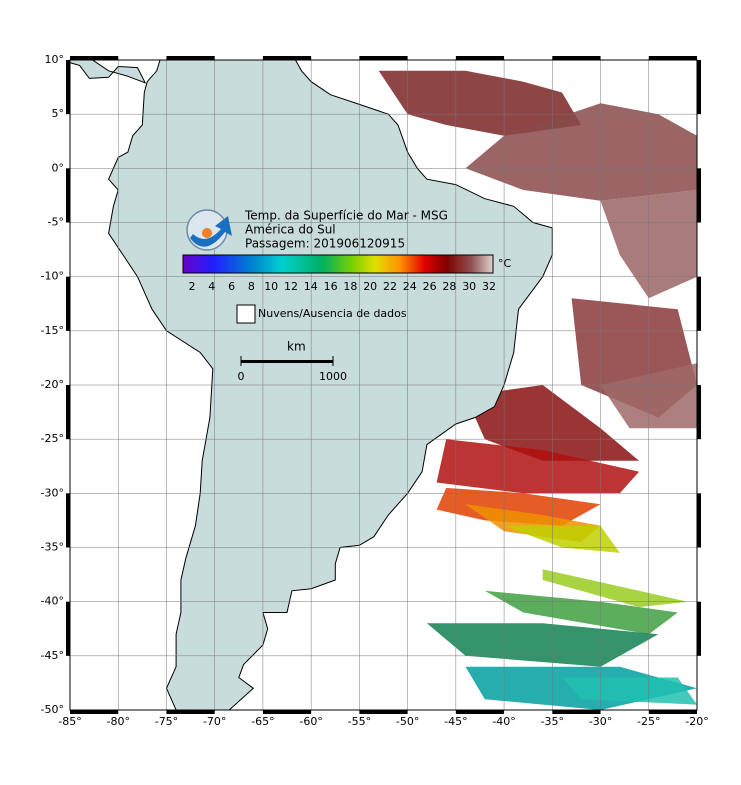  What do you see at coordinates (600, 721) in the screenshot?
I see `lon-tick-label: -30°` at bounding box center [600, 721].